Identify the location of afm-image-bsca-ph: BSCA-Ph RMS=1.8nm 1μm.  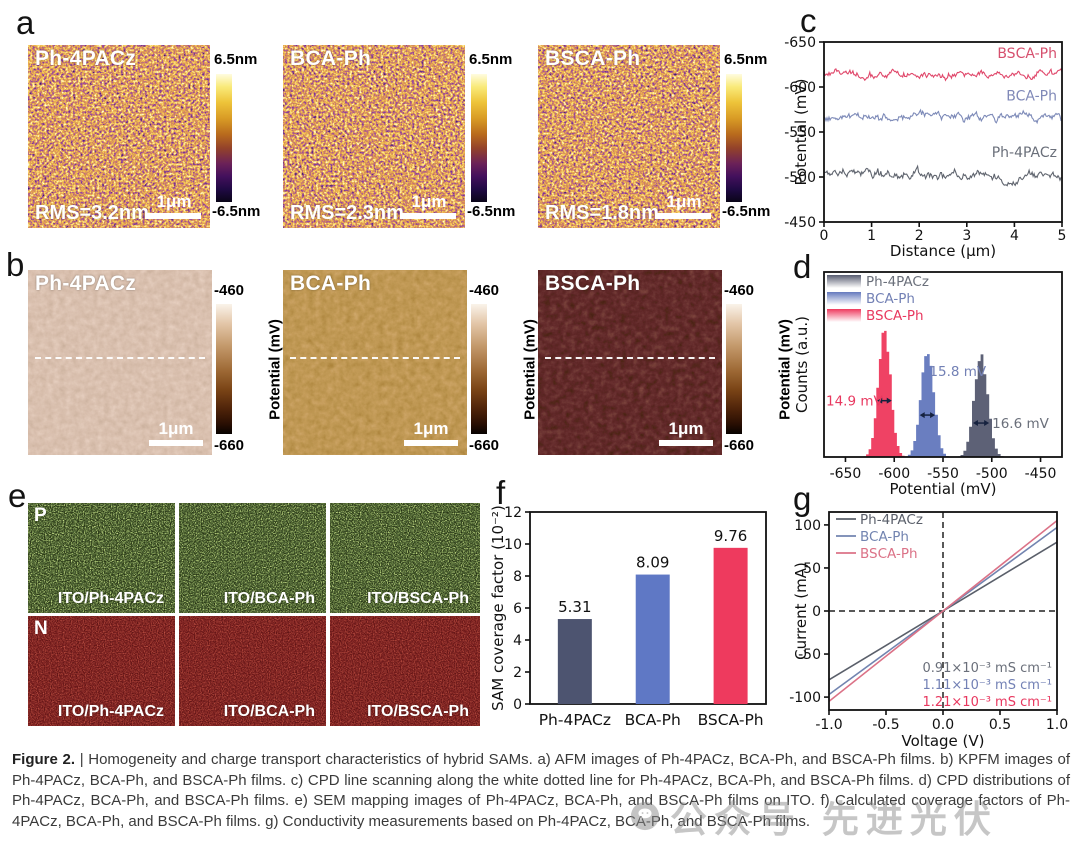
(629, 136).